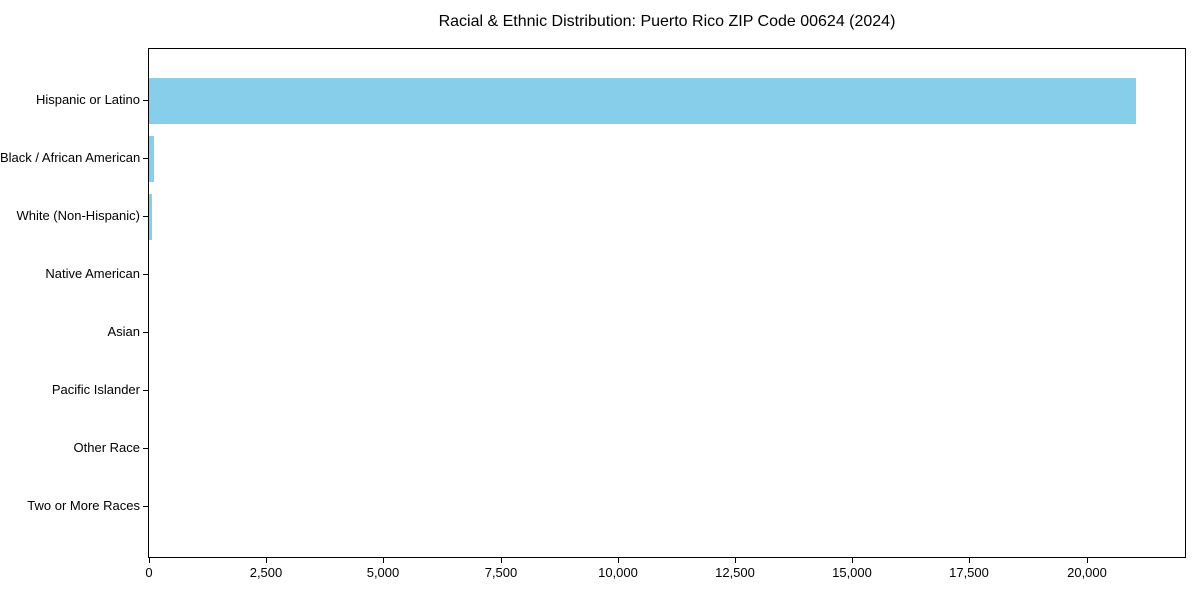 This screenshot has height=600, width=1200. What do you see at coordinates (150, 217) in the screenshot?
I see `bar-white-non-hispanic` at bounding box center [150, 217].